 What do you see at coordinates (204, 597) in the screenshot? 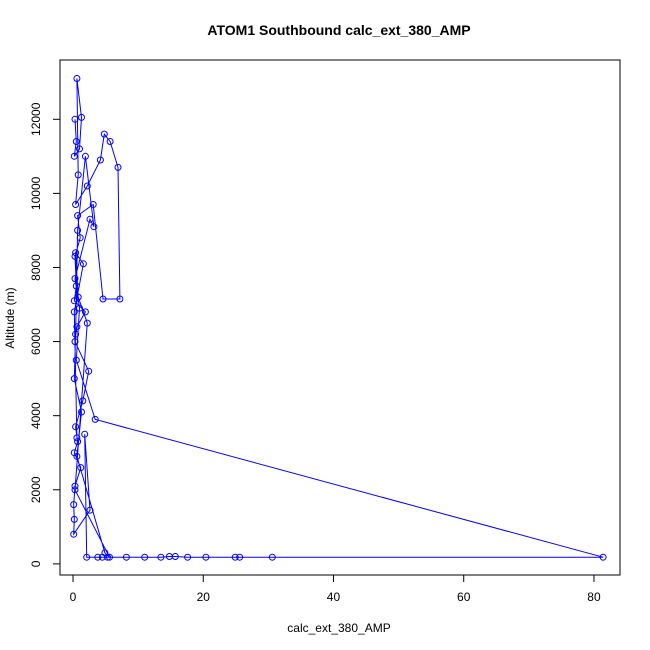
I see `x-tick-label: 20` at bounding box center [204, 597].